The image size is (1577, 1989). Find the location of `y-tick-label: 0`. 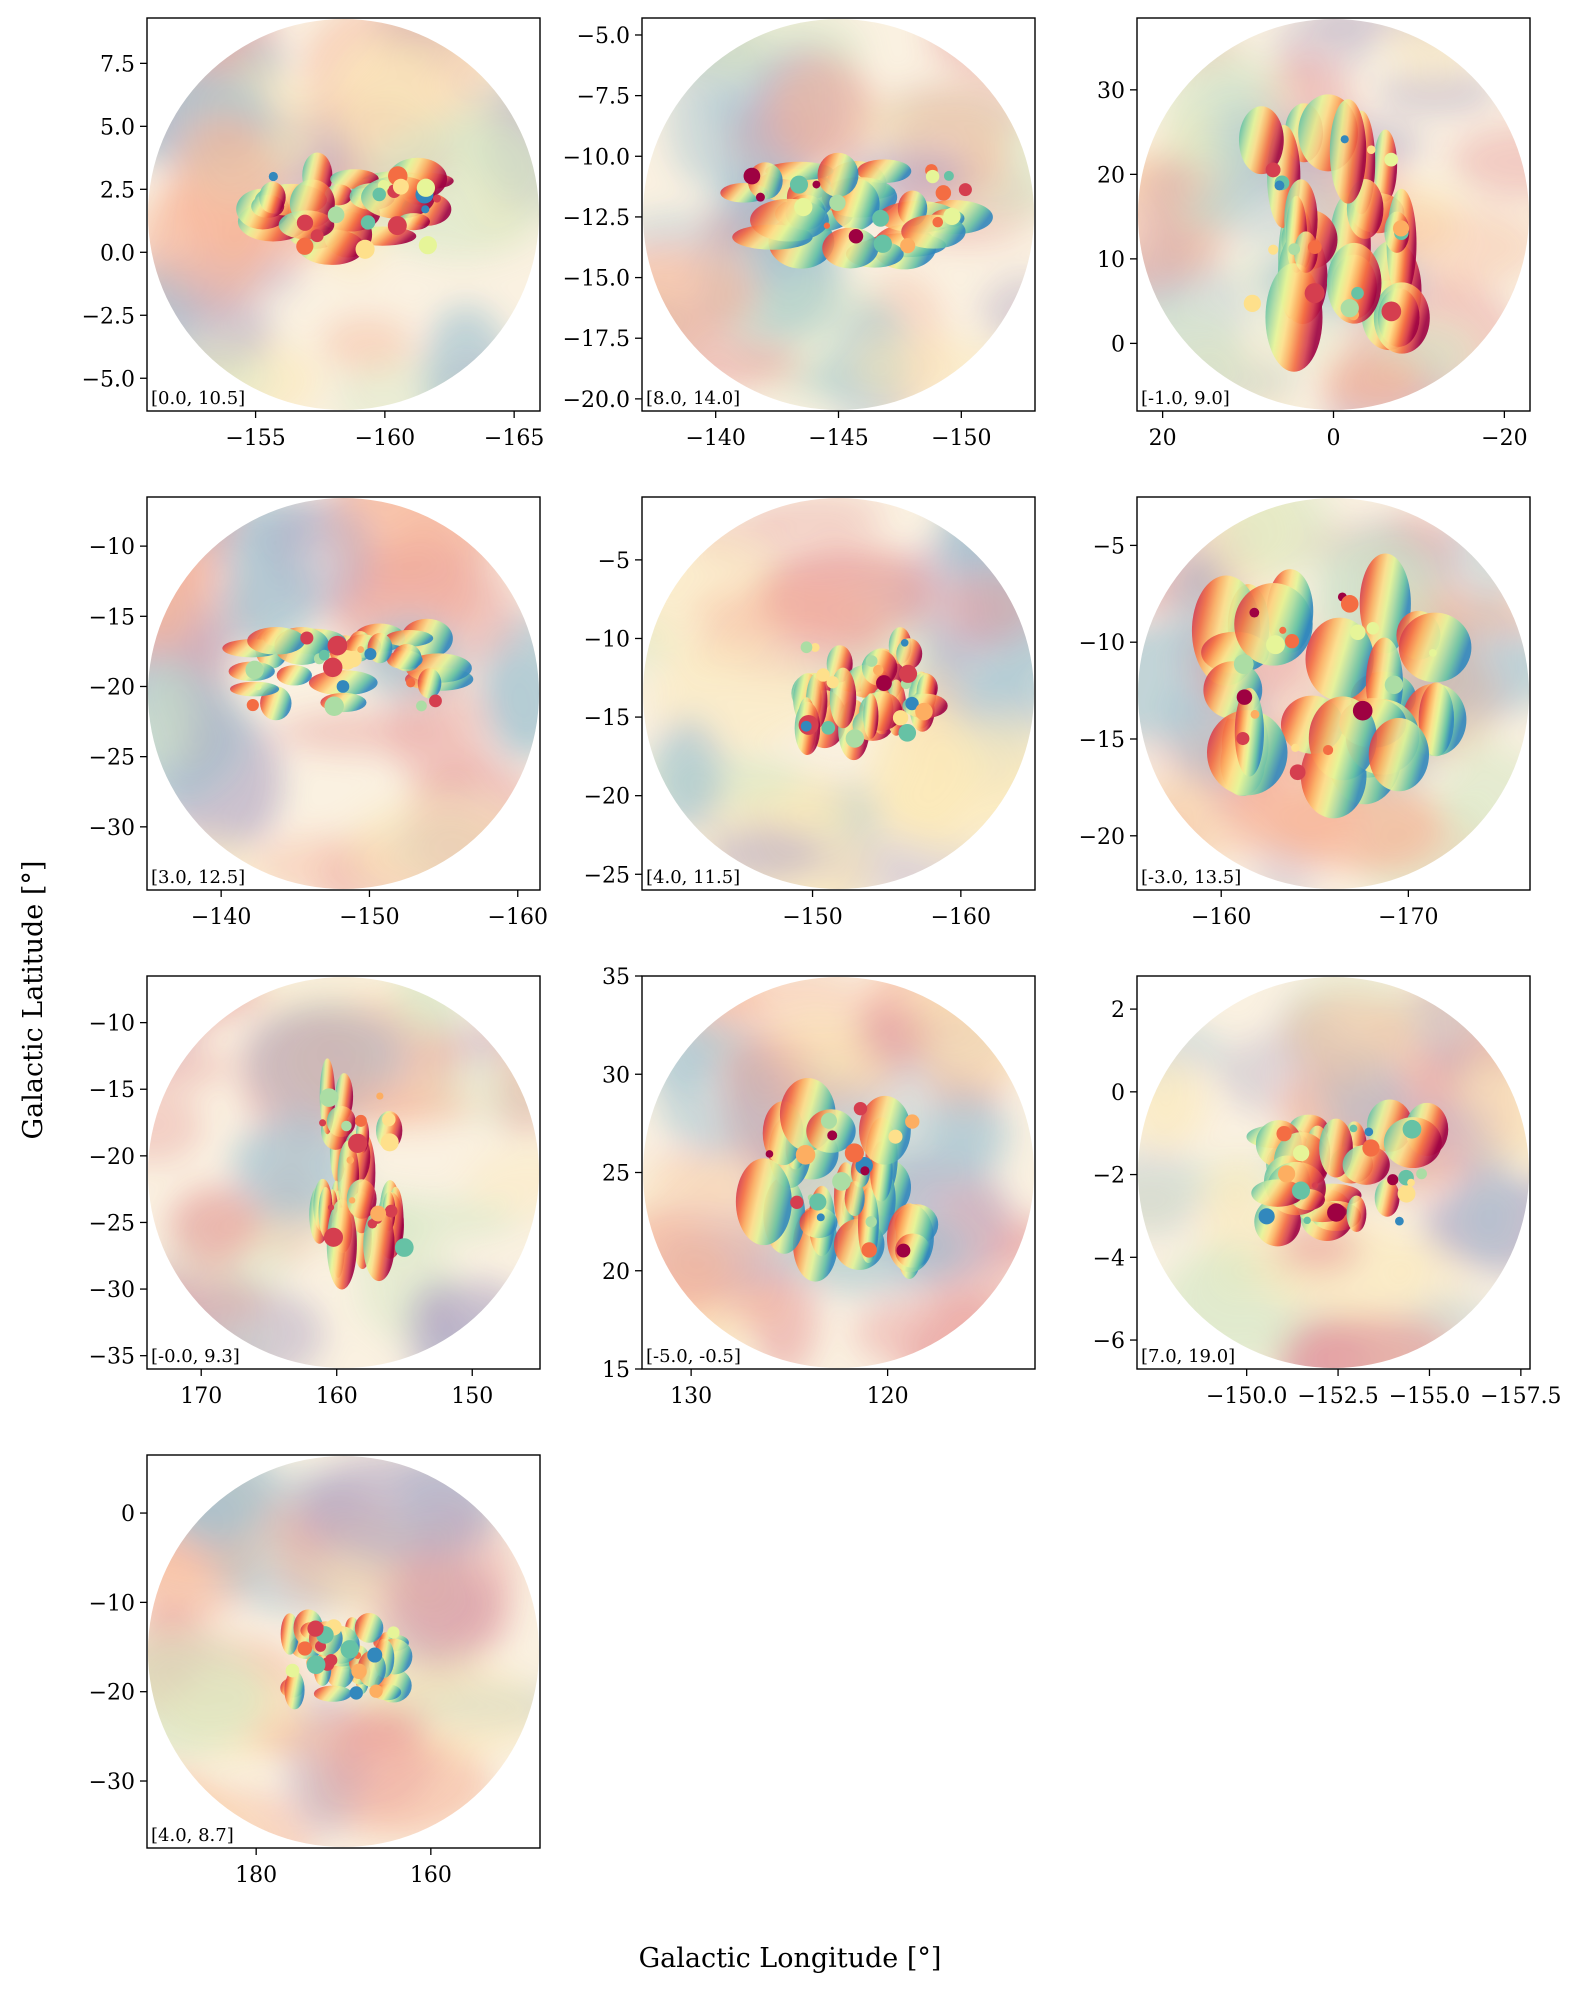

y-tick-label: 0 is located at coordinates (1118, 344).